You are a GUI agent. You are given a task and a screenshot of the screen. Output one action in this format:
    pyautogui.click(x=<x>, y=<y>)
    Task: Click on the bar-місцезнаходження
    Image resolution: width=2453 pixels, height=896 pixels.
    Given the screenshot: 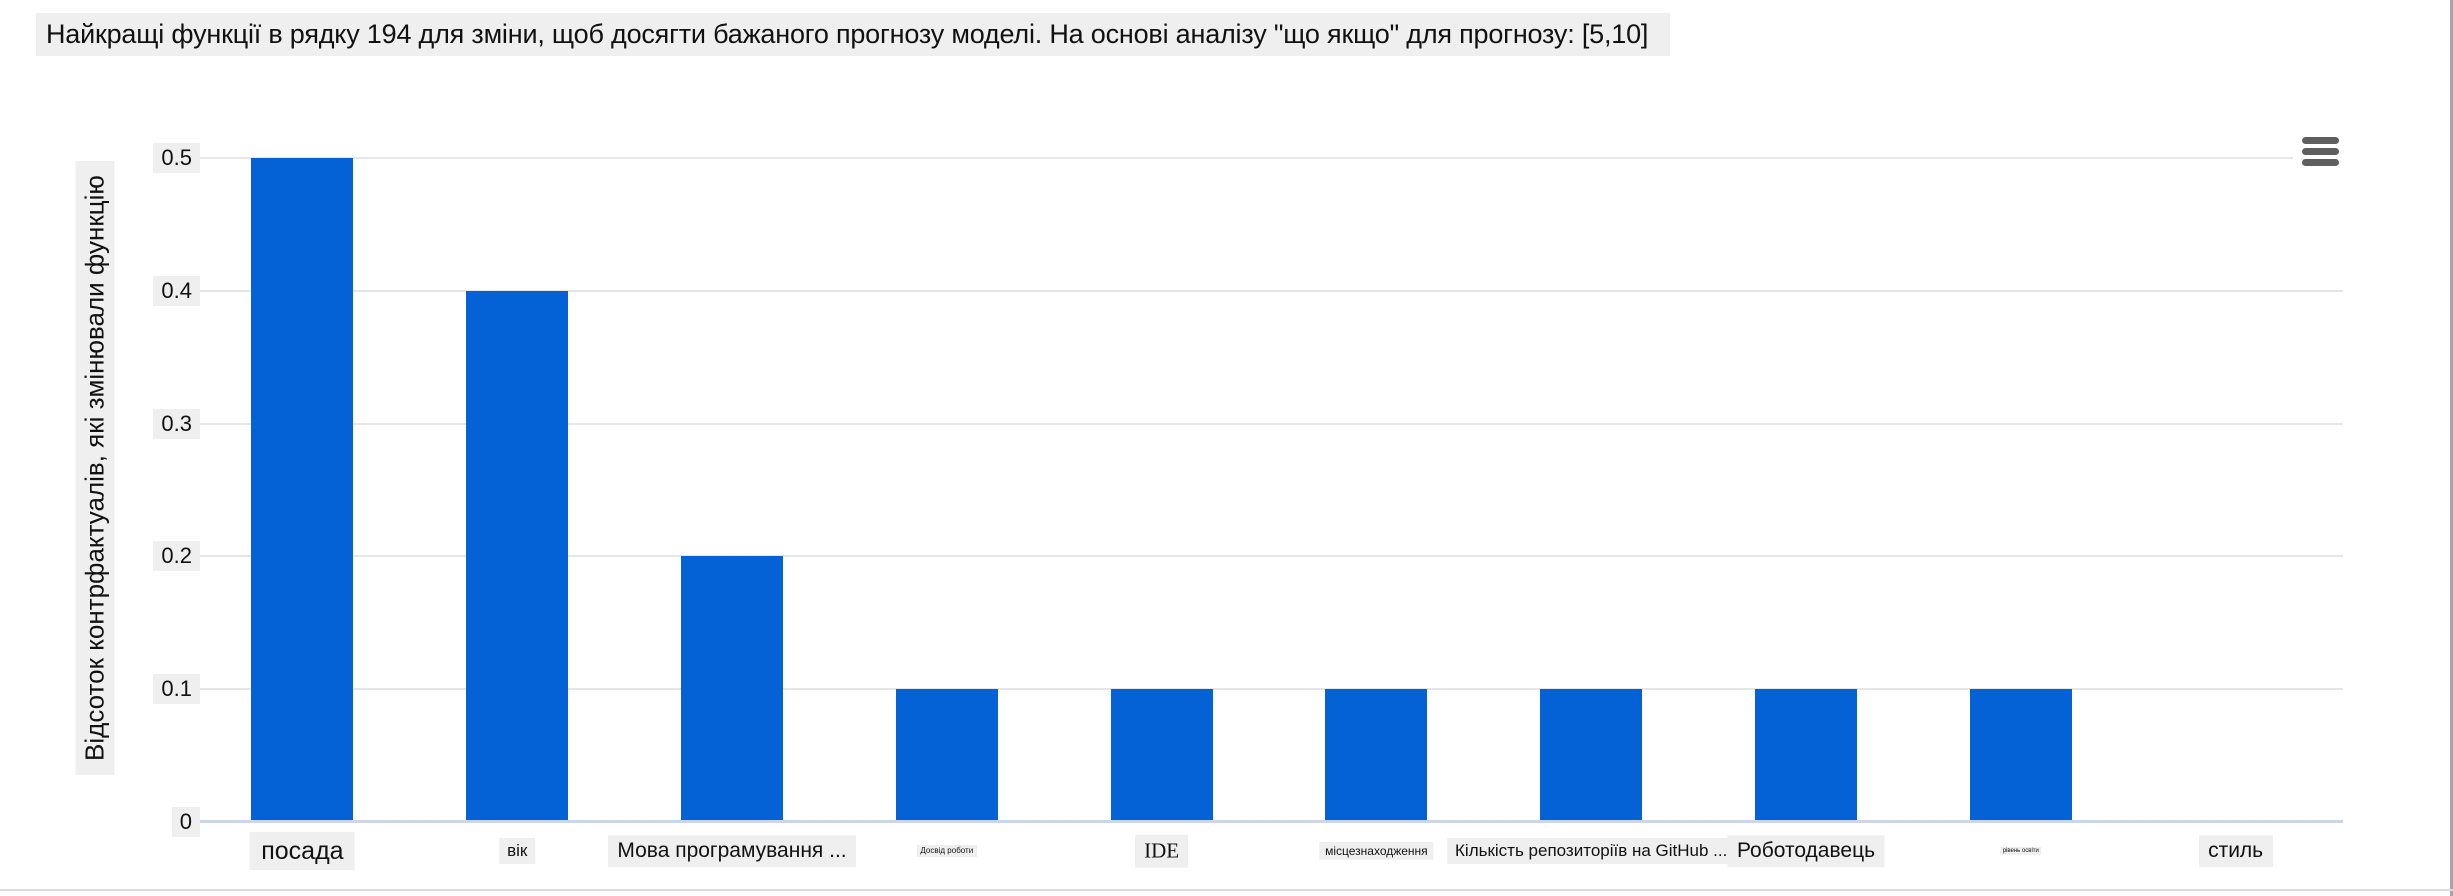 What is the action you would take?
    pyautogui.click(x=1376, y=755)
    